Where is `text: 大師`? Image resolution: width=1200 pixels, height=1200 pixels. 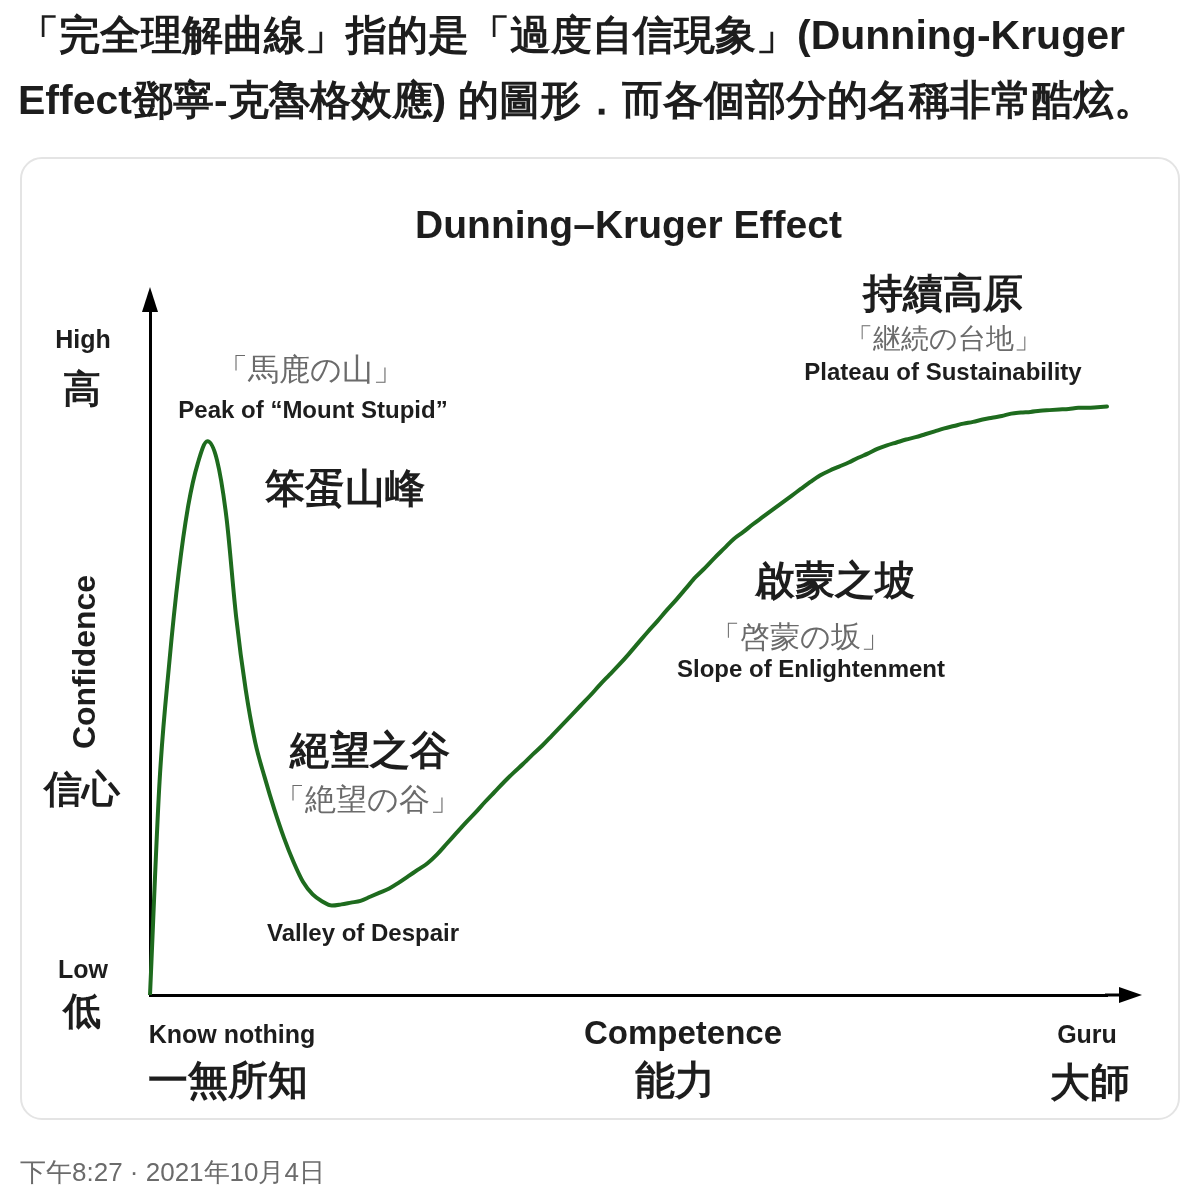
text: 大師 is located at coordinates (1090, 1082).